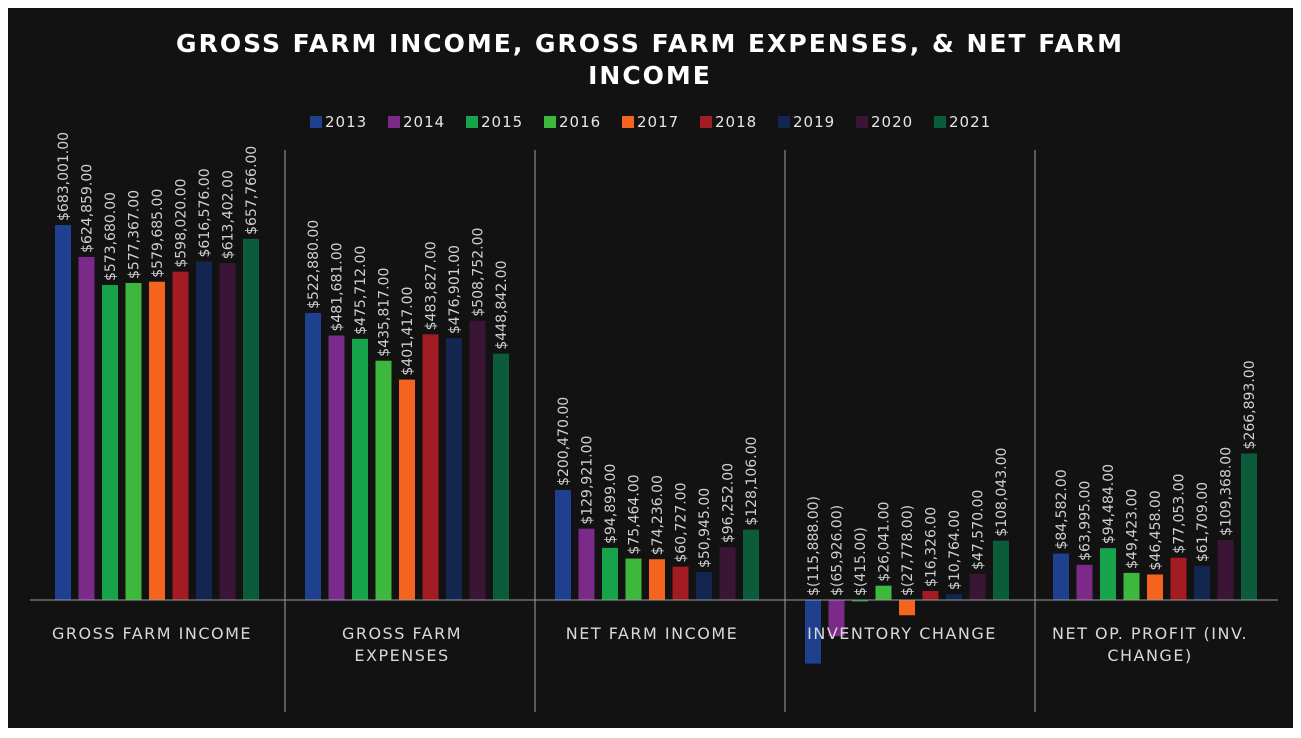 This screenshot has height=738, width=1301. Describe the element at coordinates (729, 503) in the screenshot. I see `value-label: $96,252.00` at that location.